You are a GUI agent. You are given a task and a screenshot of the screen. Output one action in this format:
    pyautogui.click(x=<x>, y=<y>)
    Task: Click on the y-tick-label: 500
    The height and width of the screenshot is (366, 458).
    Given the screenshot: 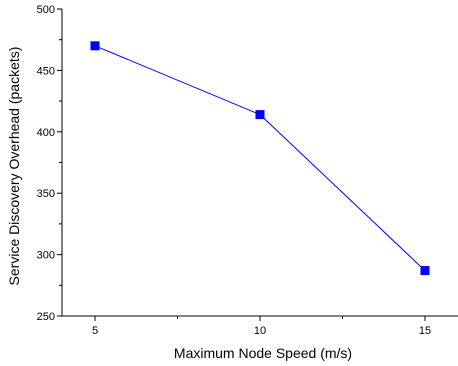 What is the action you would take?
    pyautogui.click(x=46, y=10)
    